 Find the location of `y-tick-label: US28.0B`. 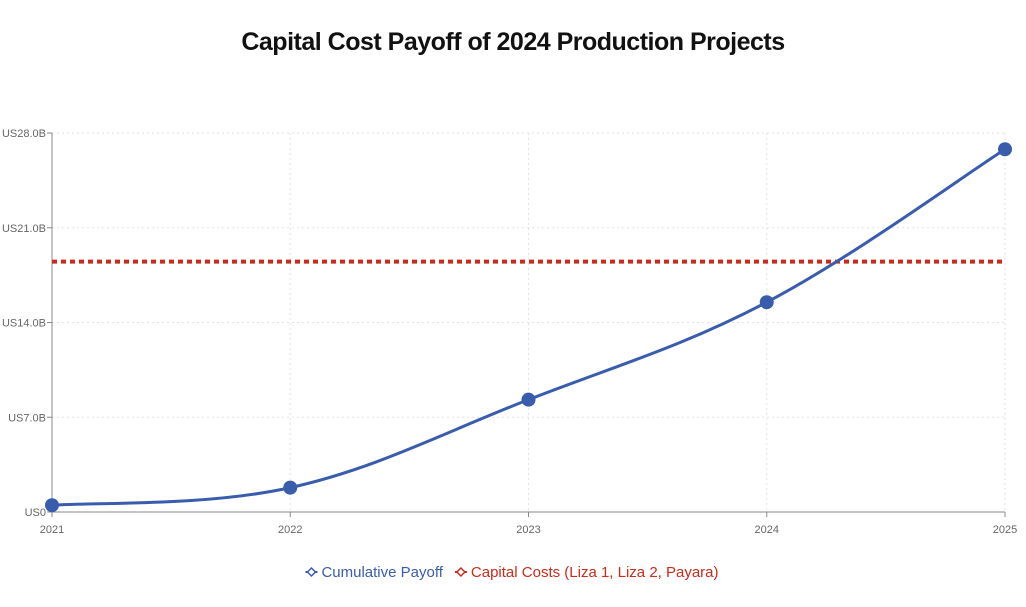

y-tick-label: US28.0B is located at coordinates (24, 134).